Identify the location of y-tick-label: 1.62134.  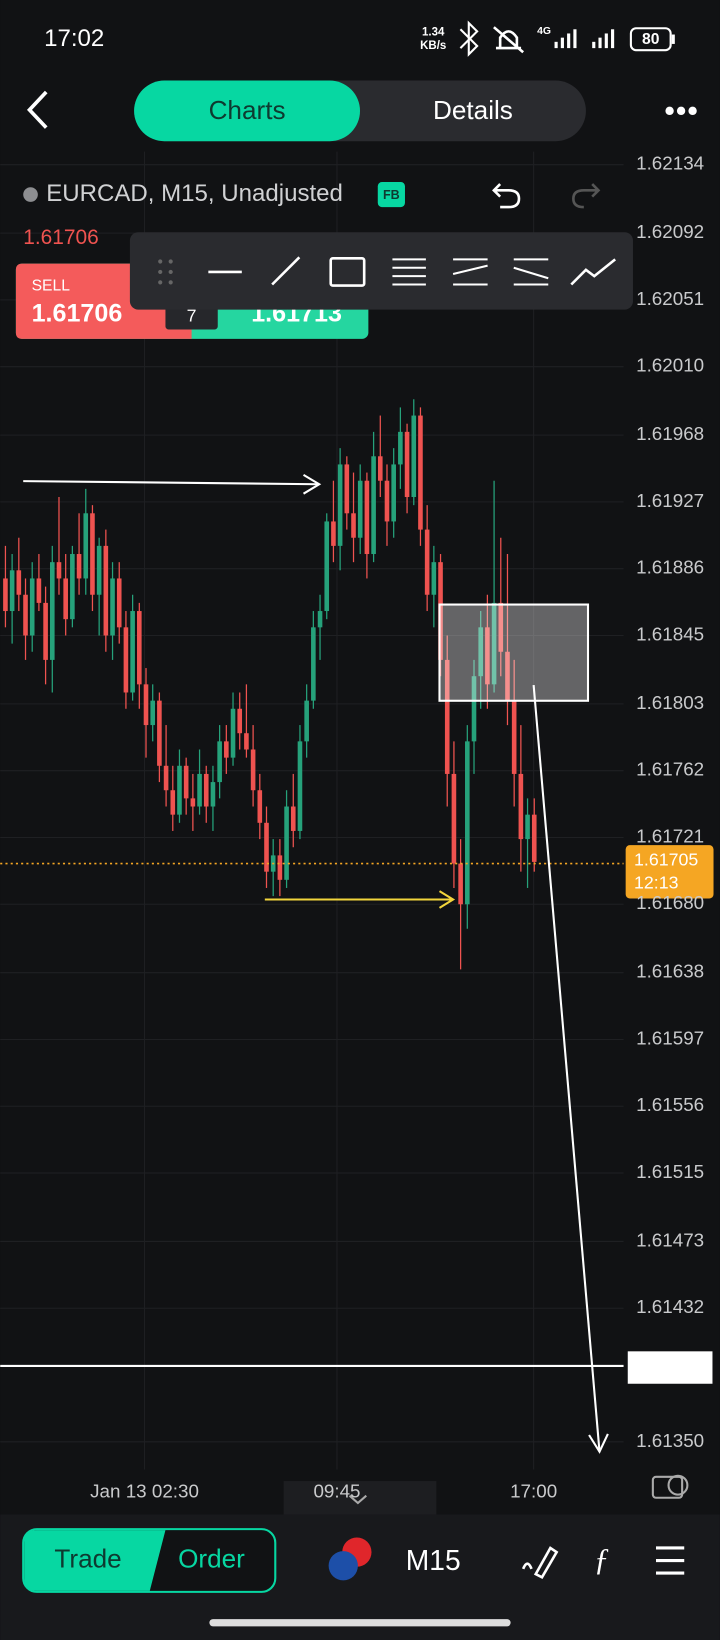
(670, 163).